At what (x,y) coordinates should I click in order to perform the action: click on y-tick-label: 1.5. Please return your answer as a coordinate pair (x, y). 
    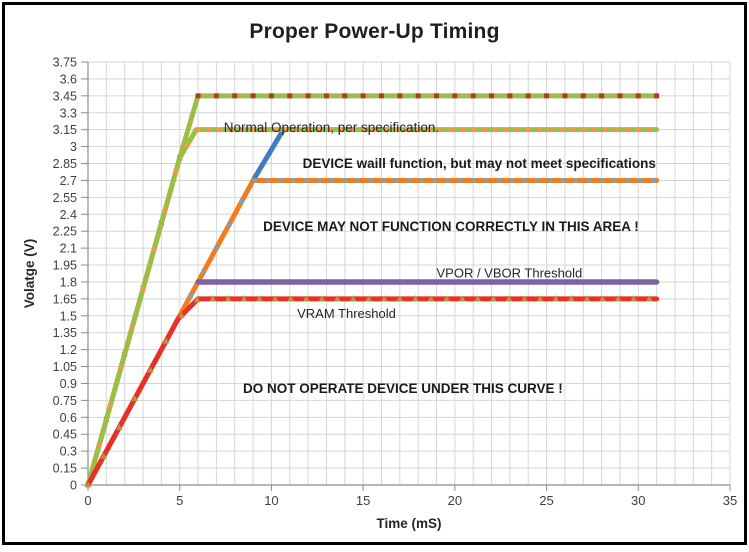
    Looking at the image, I should click on (68, 316).